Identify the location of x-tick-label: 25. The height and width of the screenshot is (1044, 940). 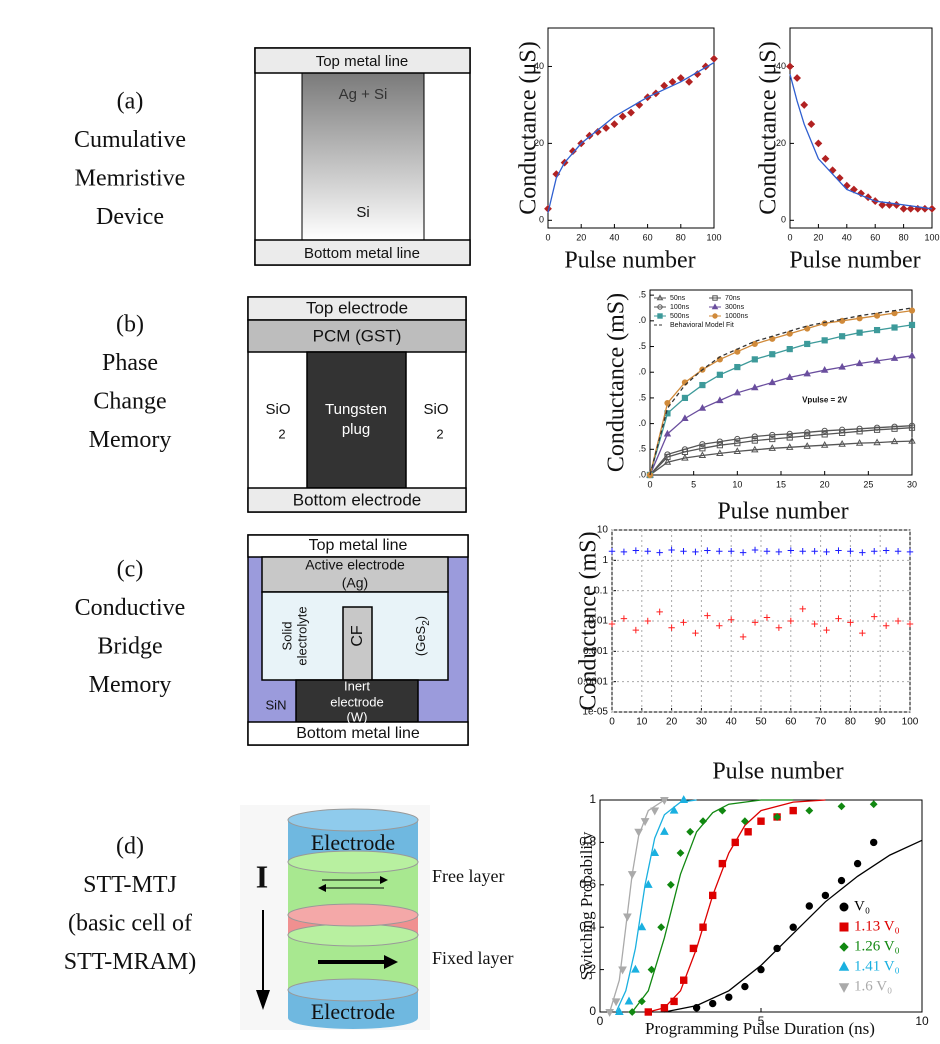
(868, 484).